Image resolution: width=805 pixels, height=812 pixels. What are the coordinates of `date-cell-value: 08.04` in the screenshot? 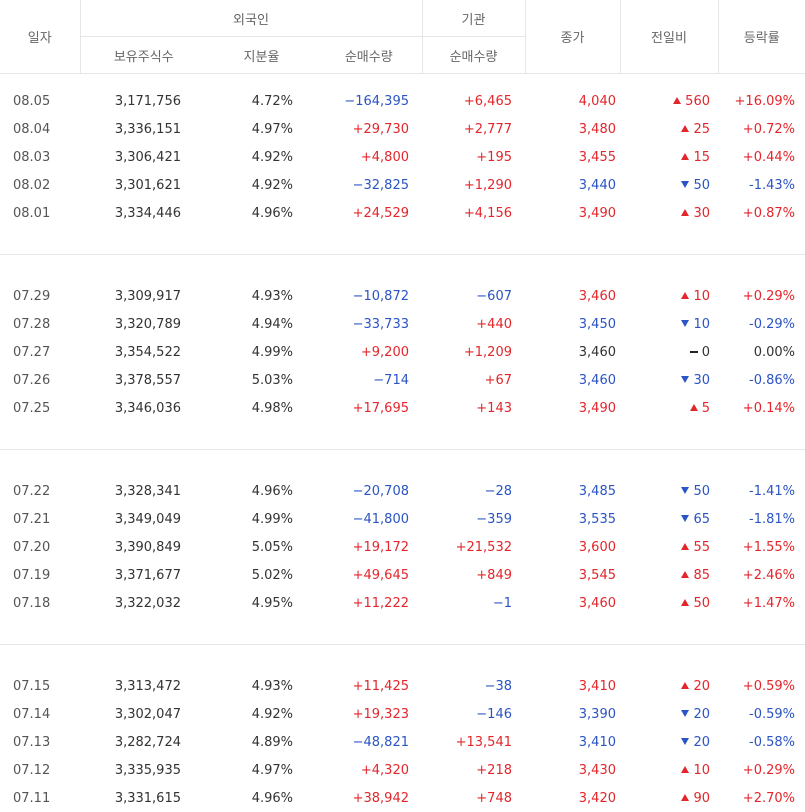 It's located at (31, 129).